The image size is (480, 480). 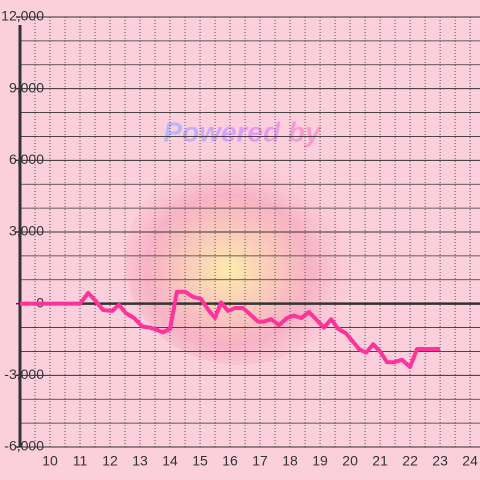 I want to click on x-tick-label: 16, so click(x=230, y=461).